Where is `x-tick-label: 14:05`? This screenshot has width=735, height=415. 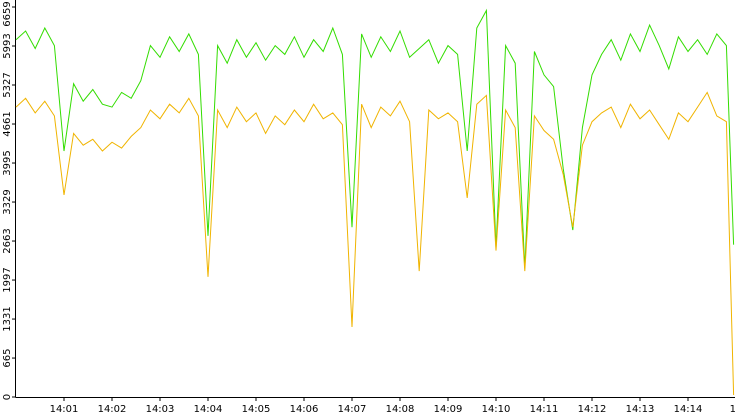
x-tick-label: 14:05 is located at coordinates (256, 409).